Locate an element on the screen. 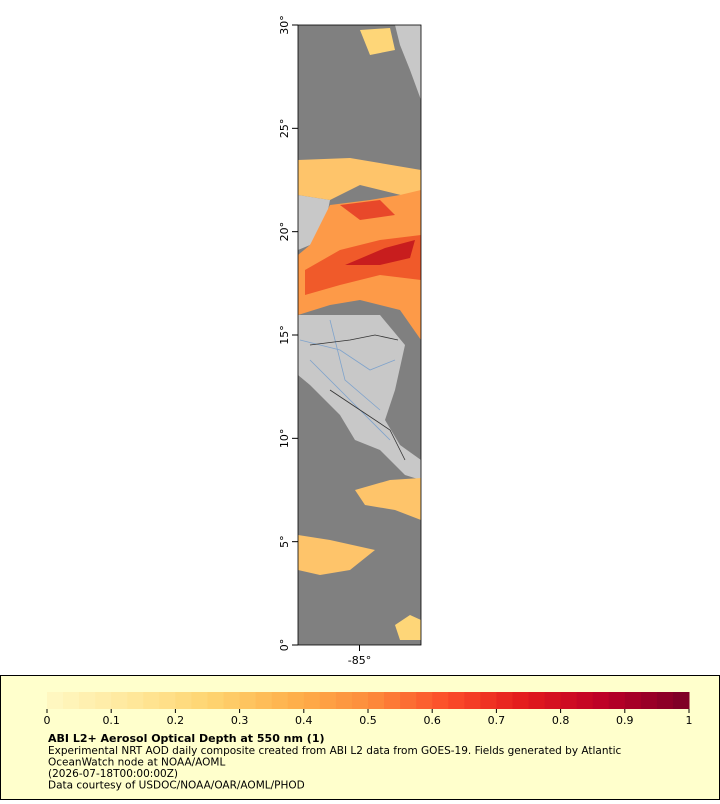  lat-tick-label: 5° is located at coordinates (284, 541).